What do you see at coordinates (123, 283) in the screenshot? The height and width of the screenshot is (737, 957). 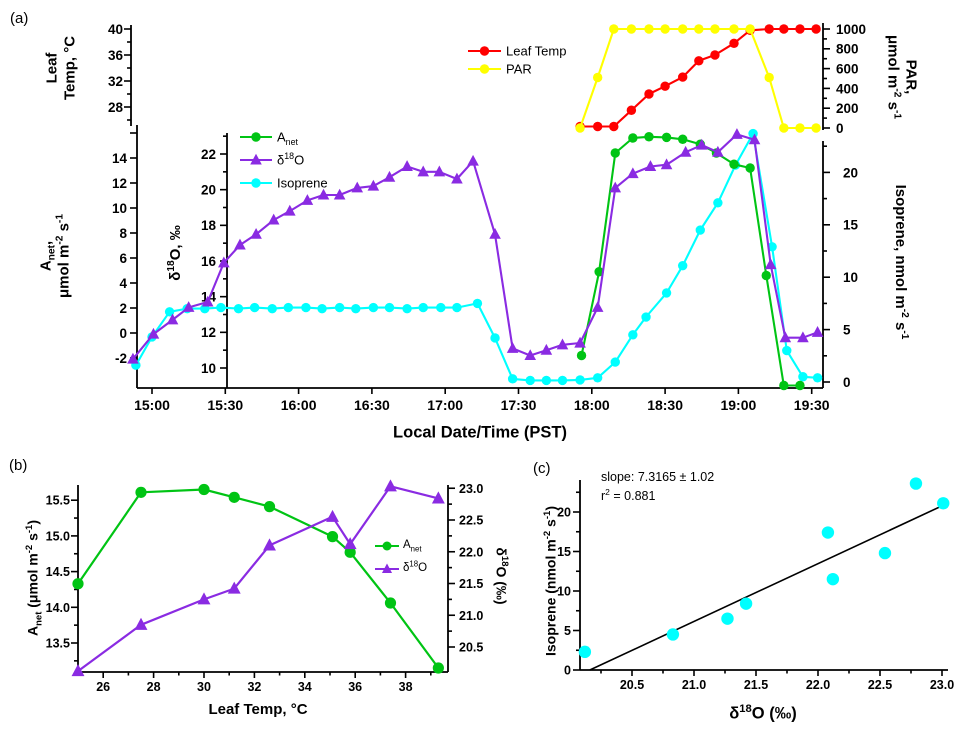 I see `tick-label: 4` at bounding box center [123, 283].